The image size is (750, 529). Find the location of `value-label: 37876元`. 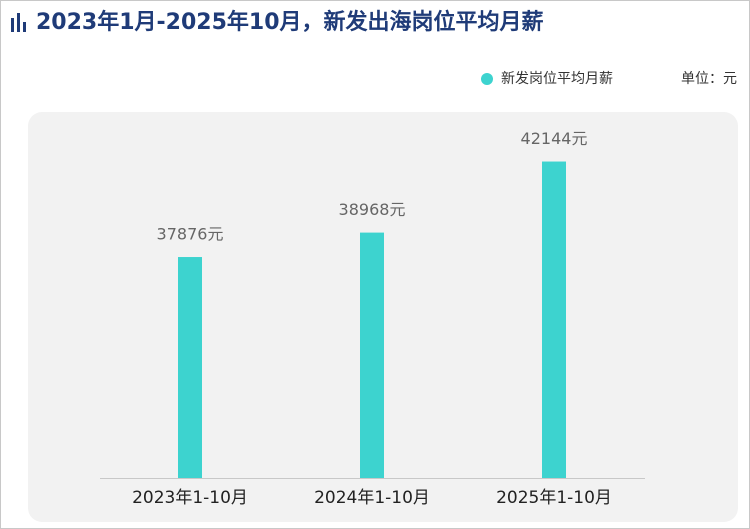

value-label: 37876元 is located at coordinates (190, 234).